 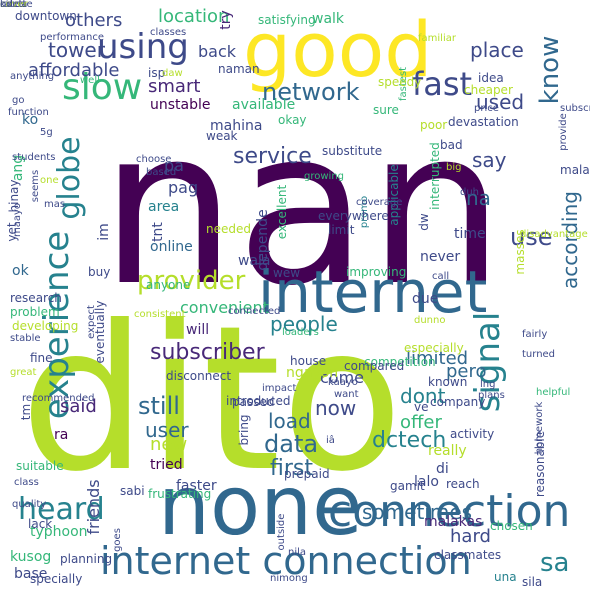 I want to click on cloud-word: place, so click(x=497, y=50).